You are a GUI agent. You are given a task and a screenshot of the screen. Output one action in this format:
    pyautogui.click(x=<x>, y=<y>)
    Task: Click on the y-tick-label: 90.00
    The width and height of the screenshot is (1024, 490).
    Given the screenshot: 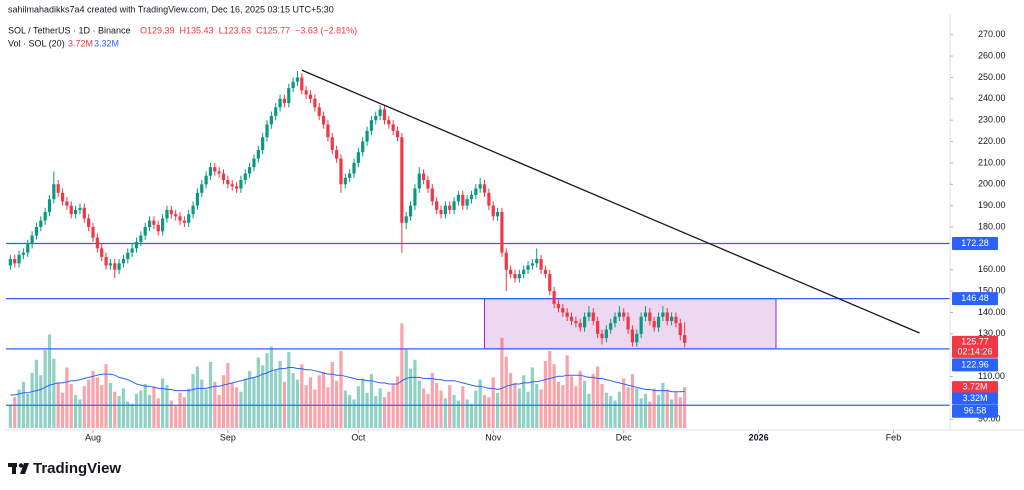 What is the action you would take?
    pyautogui.click(x=989, y=419)
    